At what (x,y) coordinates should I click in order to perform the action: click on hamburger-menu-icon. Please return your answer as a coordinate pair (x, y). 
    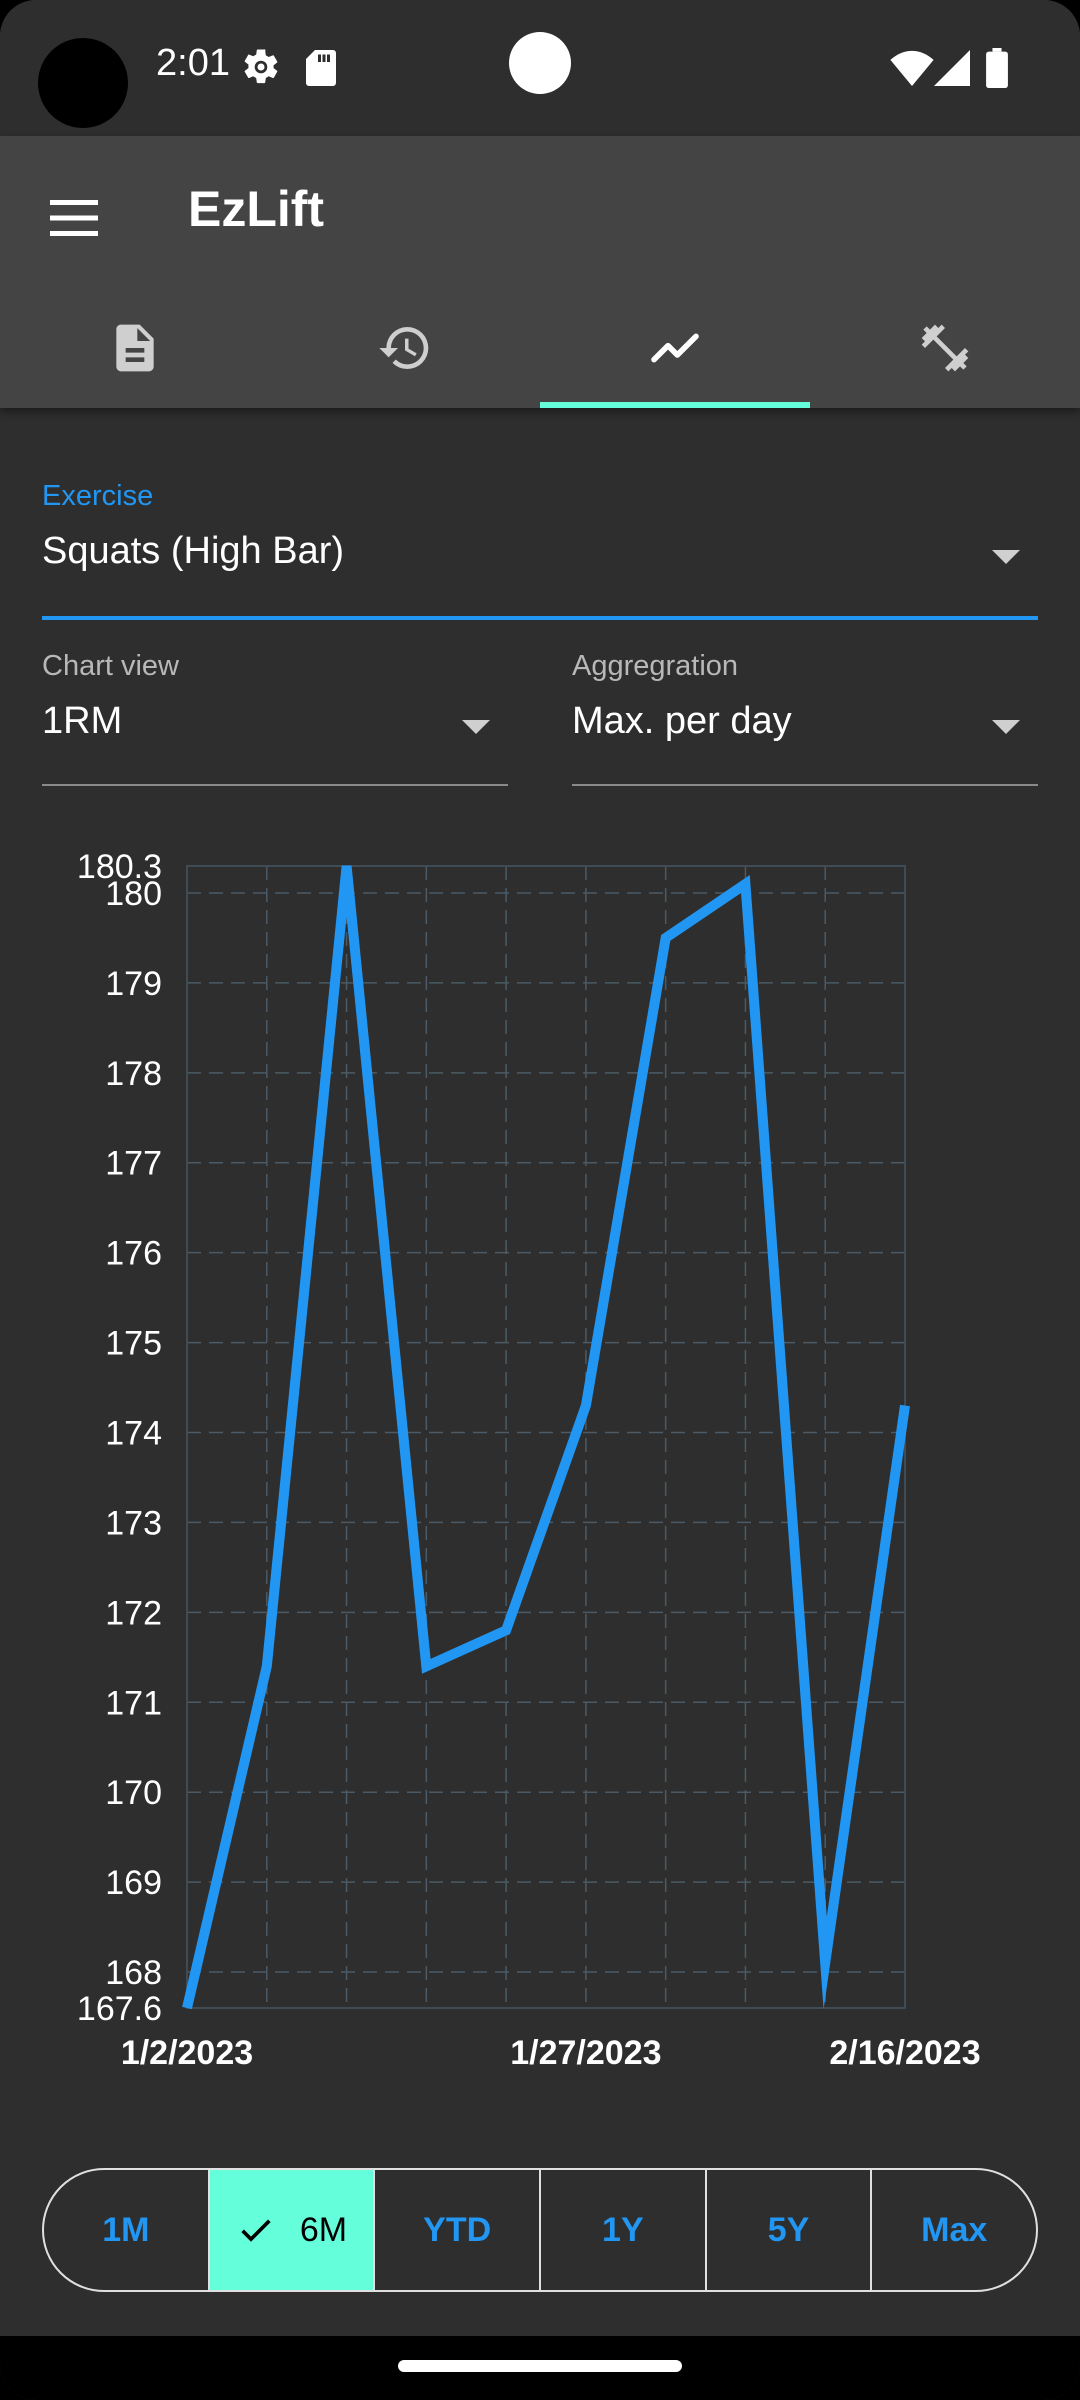
    Looking at the image, I should click on (74, 218).